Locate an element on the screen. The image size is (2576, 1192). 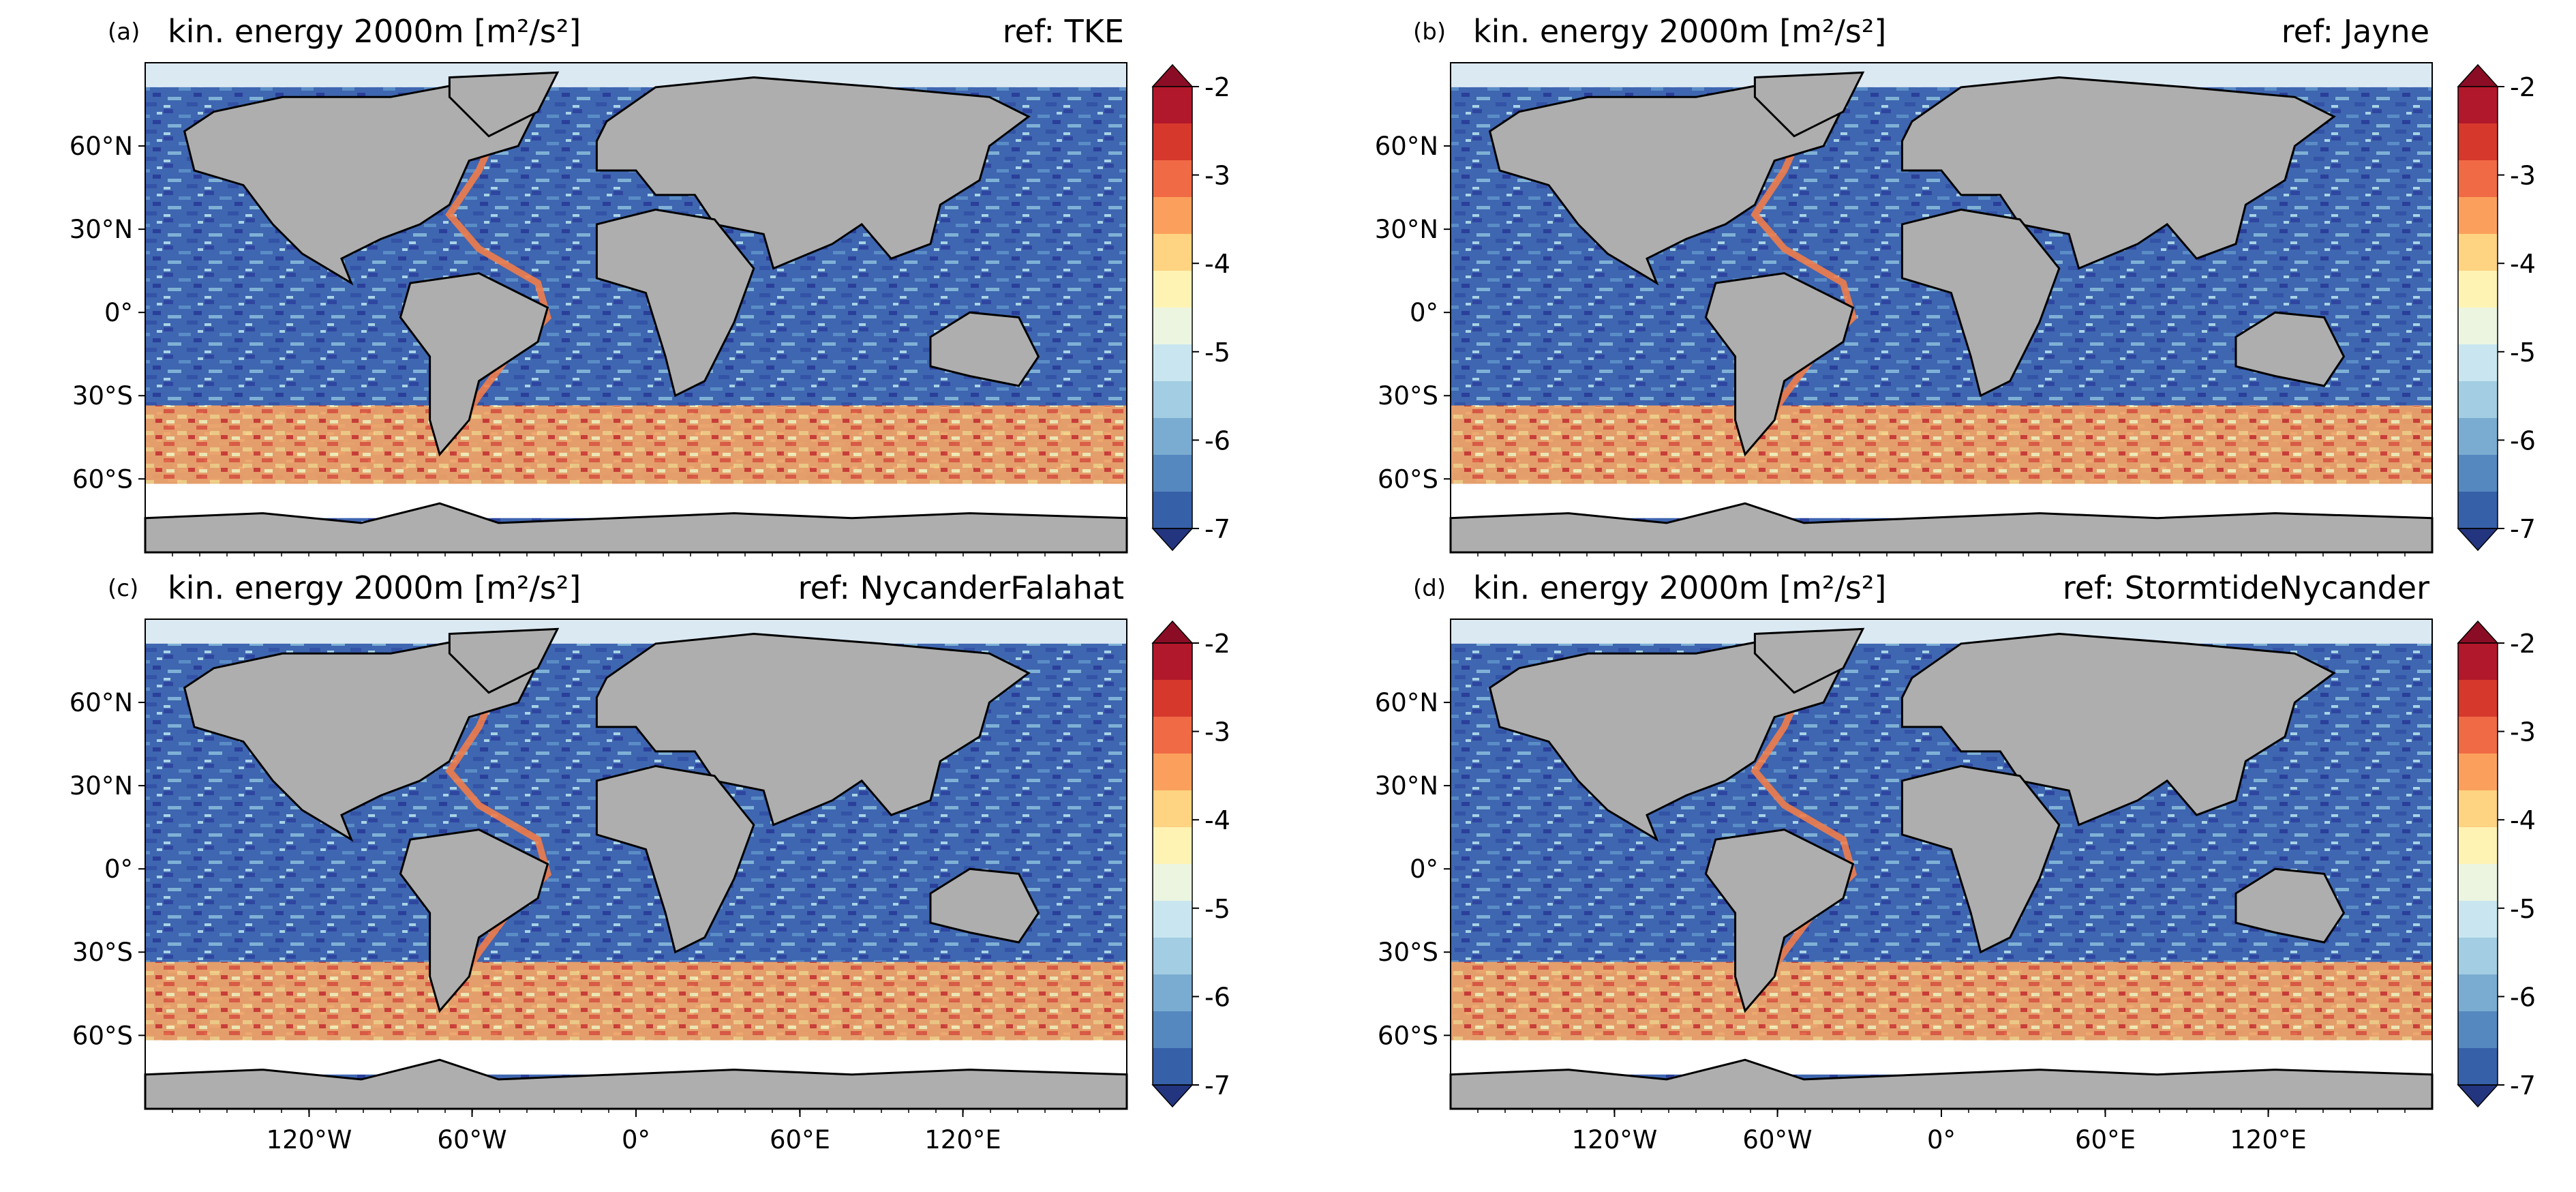
boundary-current is located at coordinates (1805, 276).